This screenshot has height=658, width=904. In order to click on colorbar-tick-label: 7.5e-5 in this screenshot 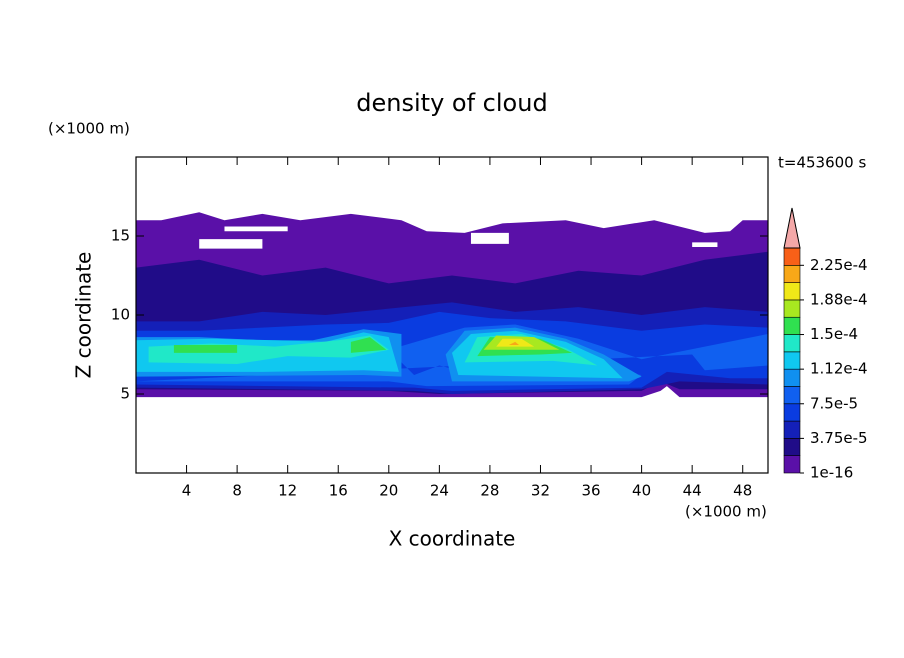, I will do `click(834, 403)`.